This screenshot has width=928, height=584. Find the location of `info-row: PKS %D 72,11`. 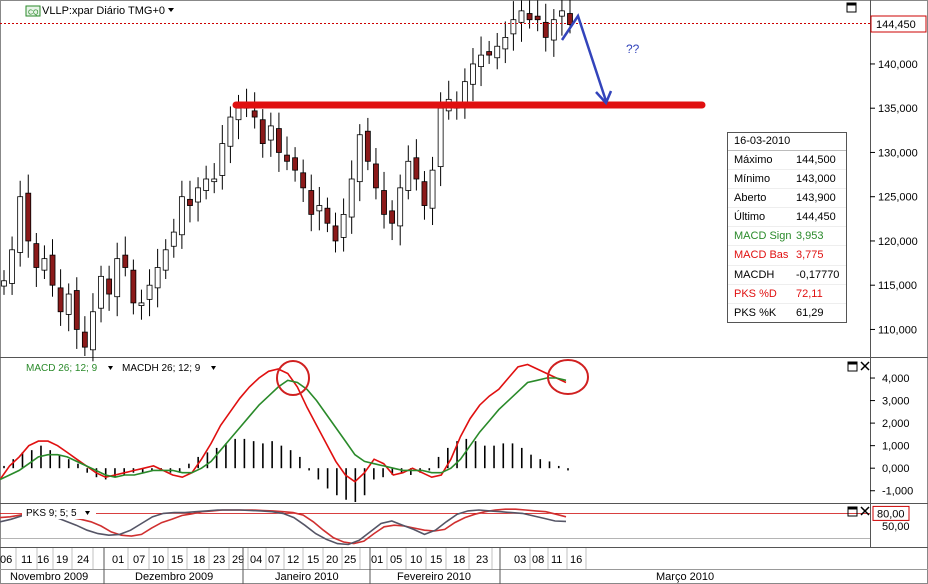

info-row: PKS %D 72,11 is located at coordinates (787, 294).